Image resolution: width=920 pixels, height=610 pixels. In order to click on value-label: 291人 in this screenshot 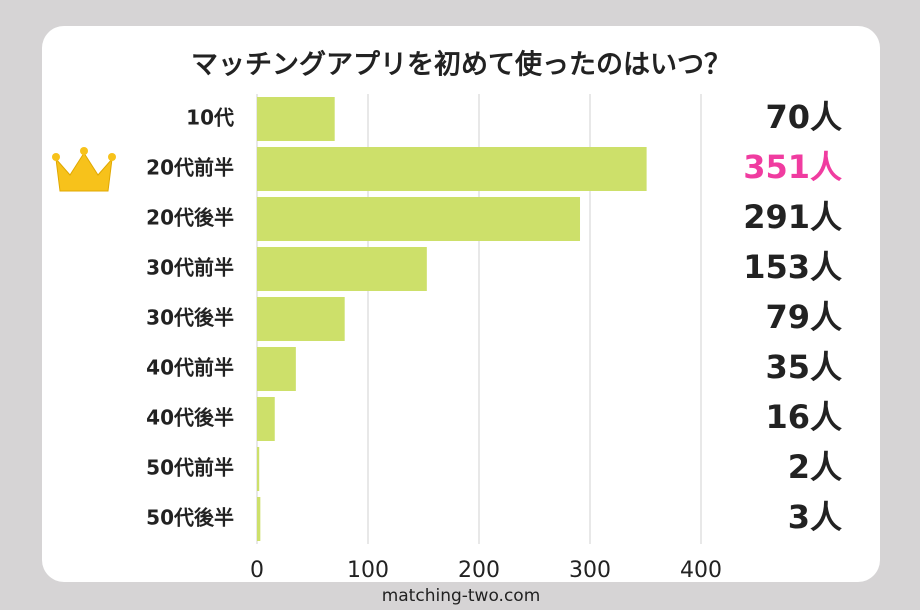, I will do `click(792, 217)`.